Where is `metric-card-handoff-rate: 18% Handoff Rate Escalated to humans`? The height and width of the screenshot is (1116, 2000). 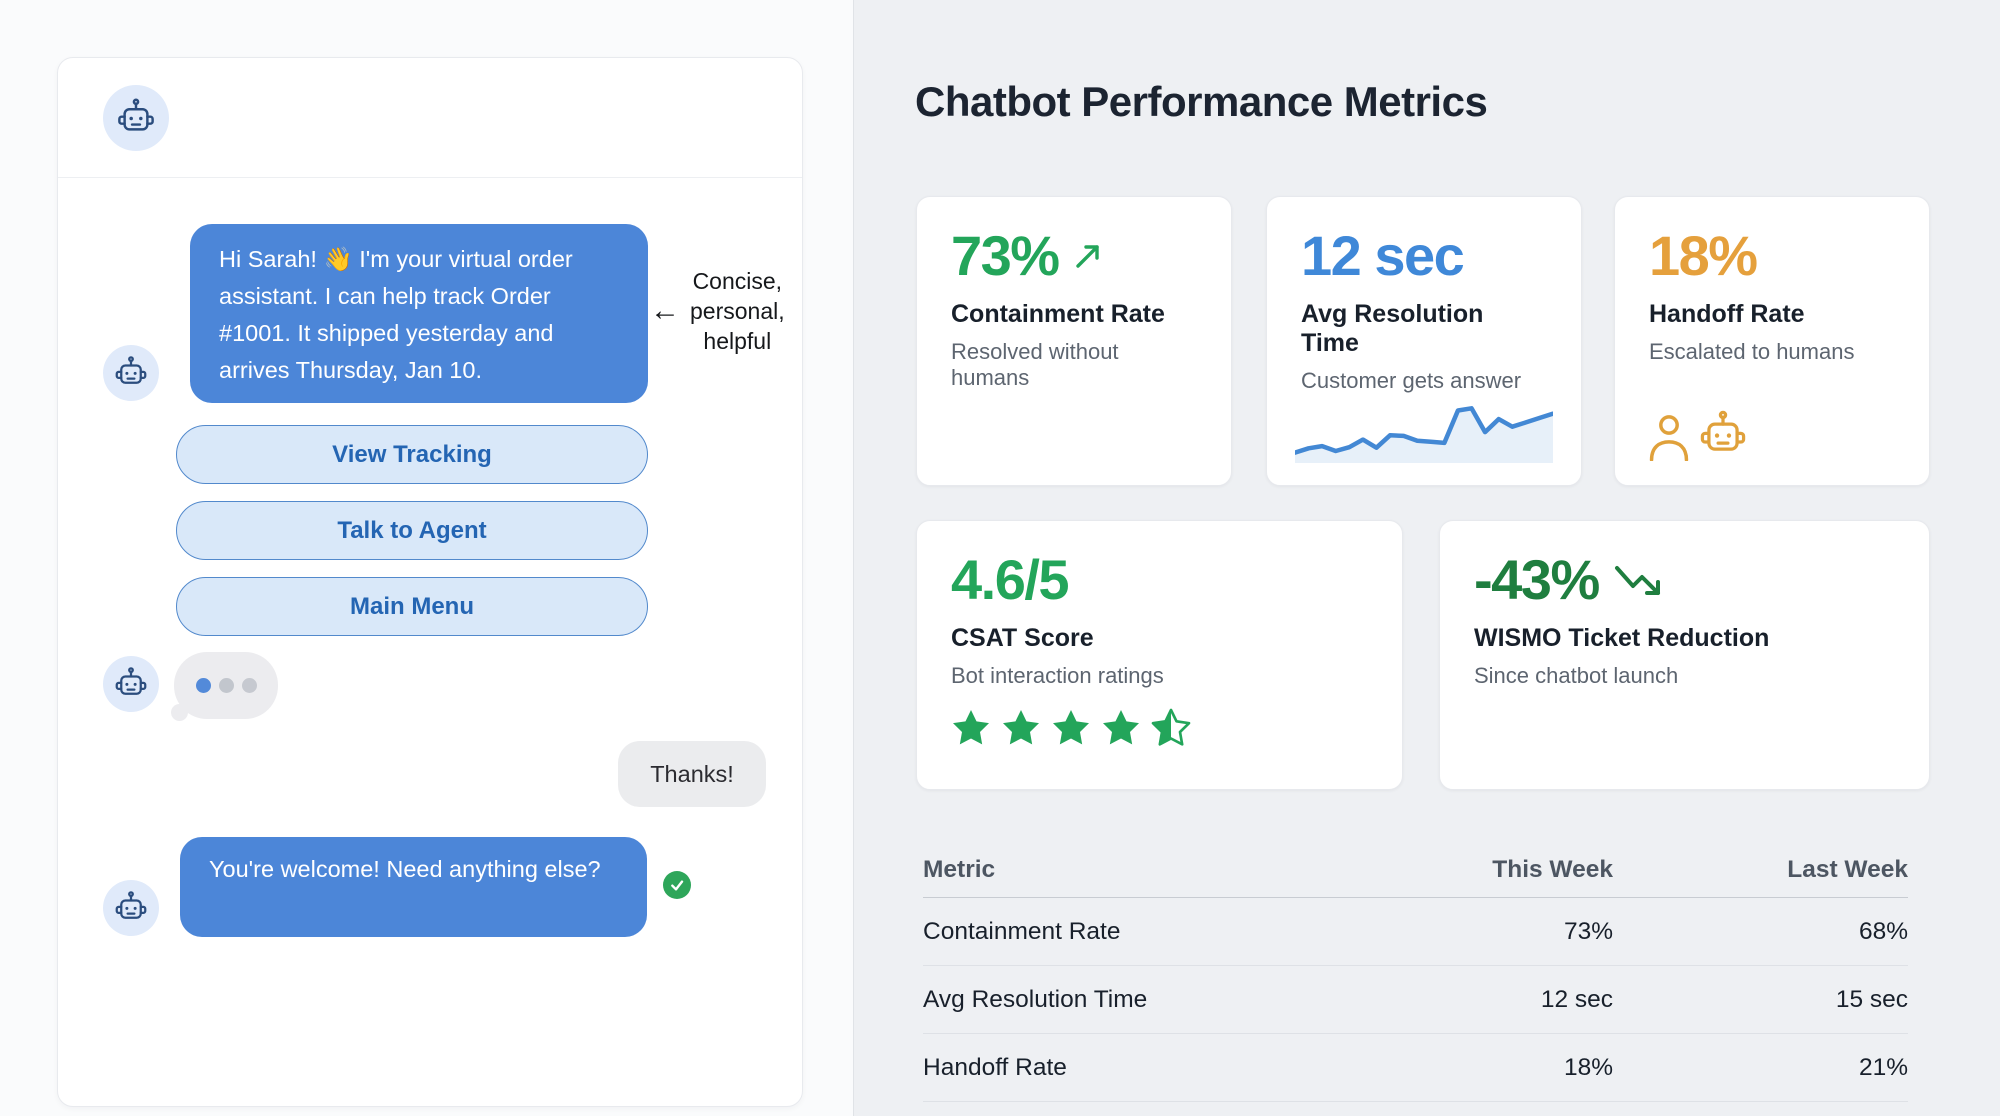
metric-card-handoff-rate: 18% Handoff Rate Escalated to humans is located at coordinates (1772, 341).